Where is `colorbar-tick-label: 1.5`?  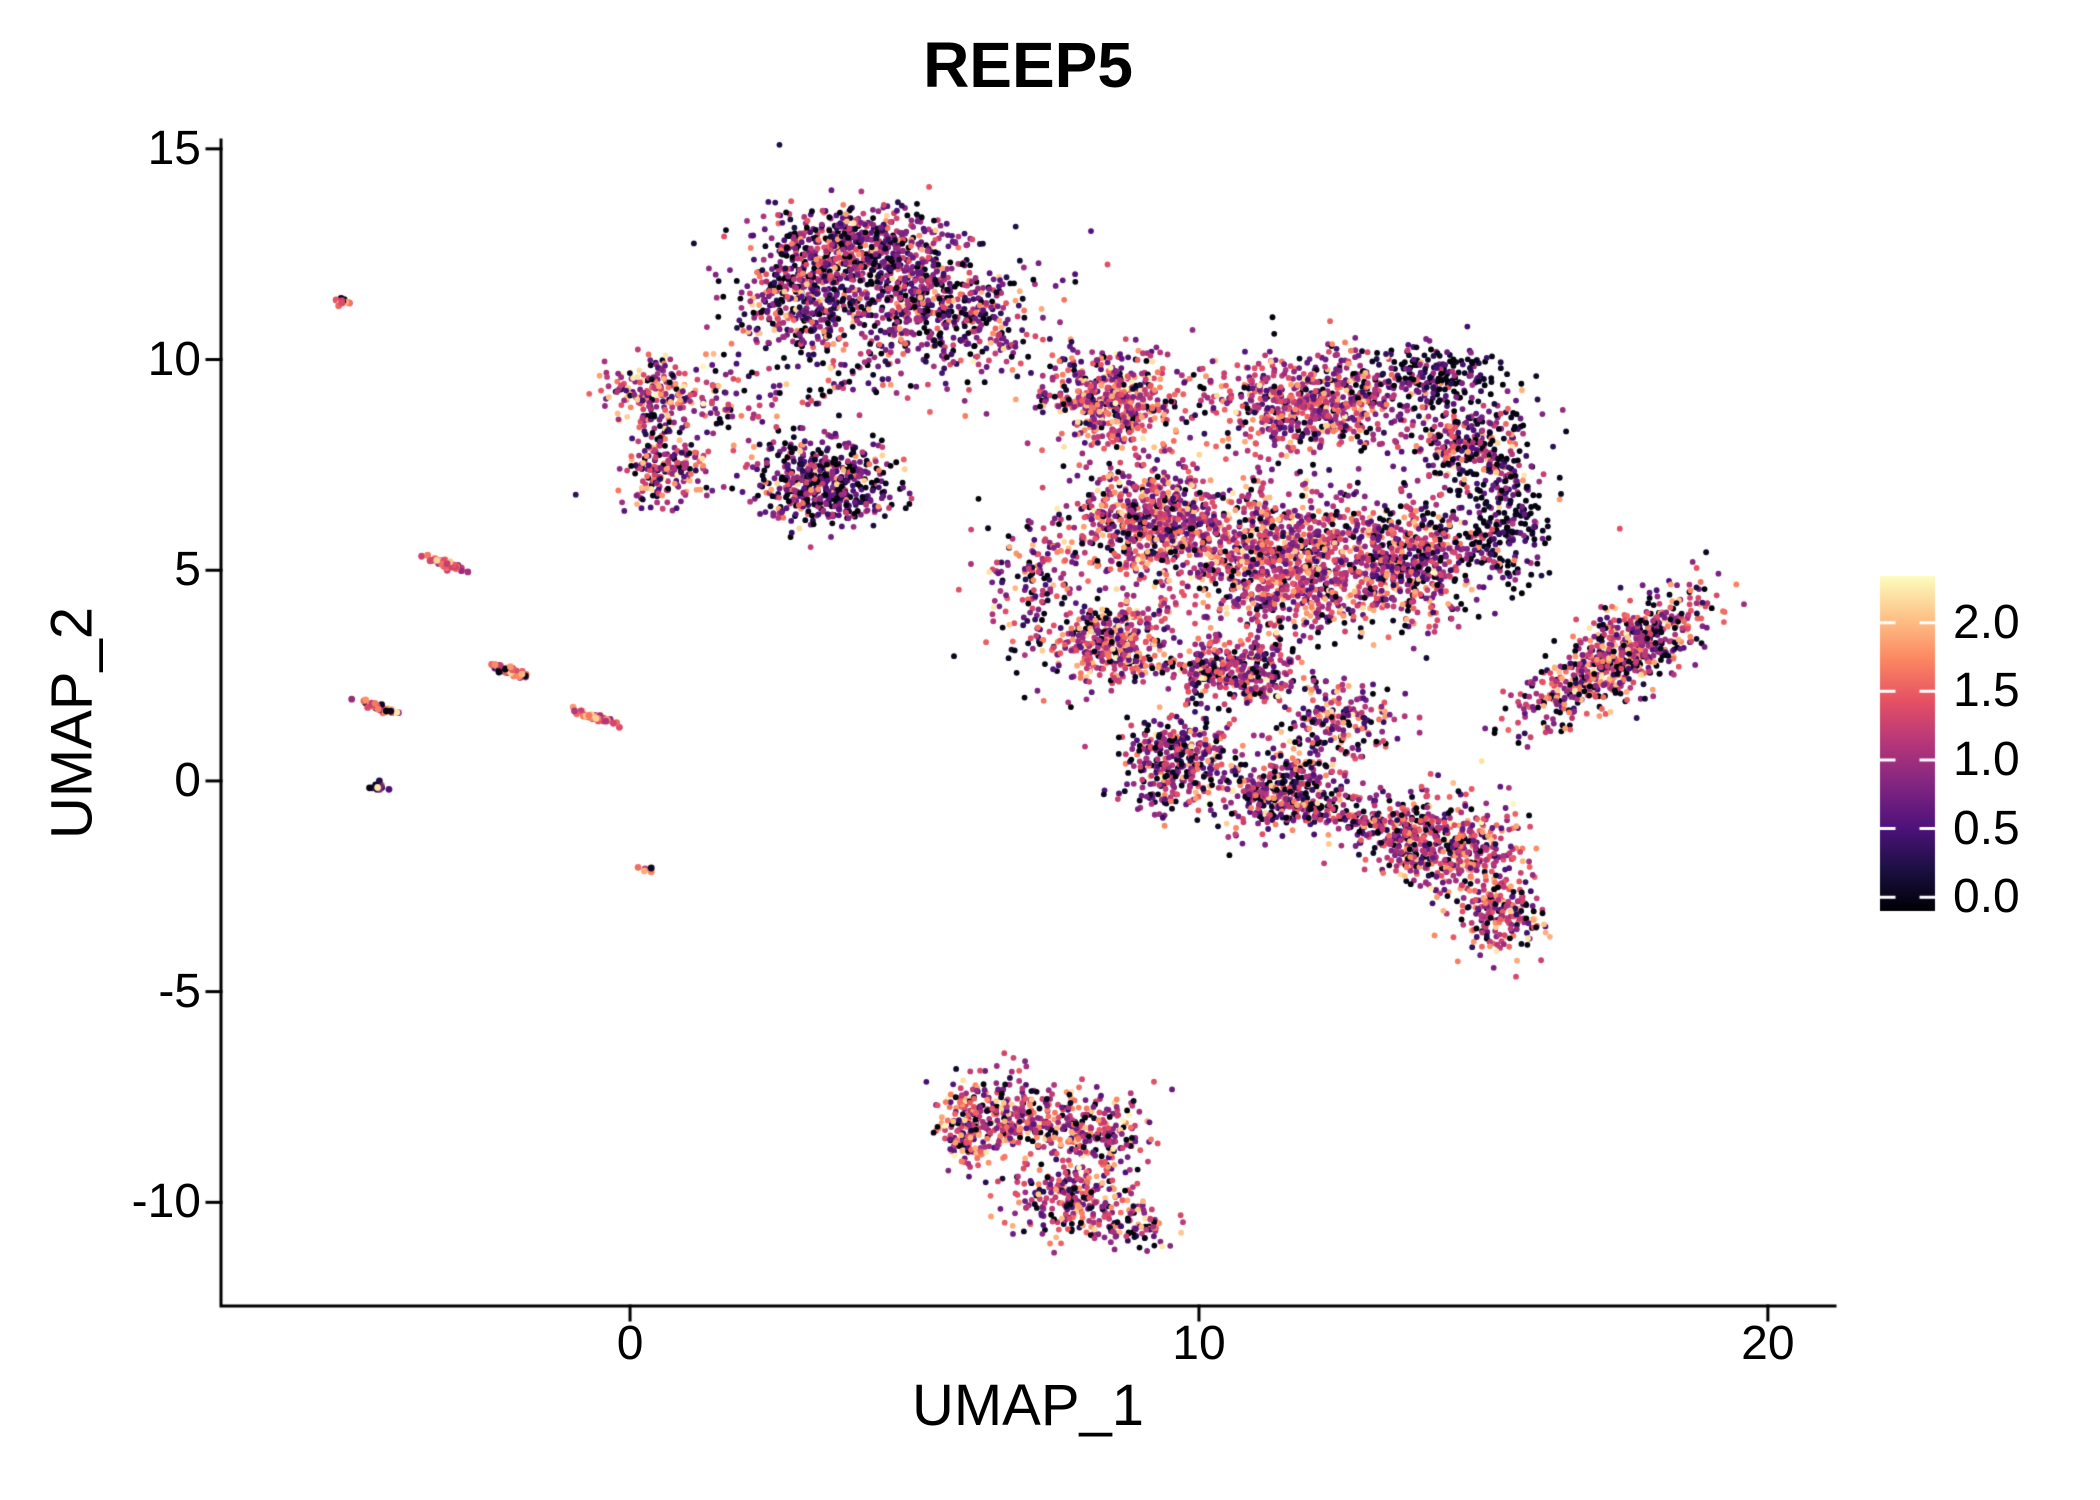
colorbar-tick-label: 1.5 is located at coordinates (1986, 691).